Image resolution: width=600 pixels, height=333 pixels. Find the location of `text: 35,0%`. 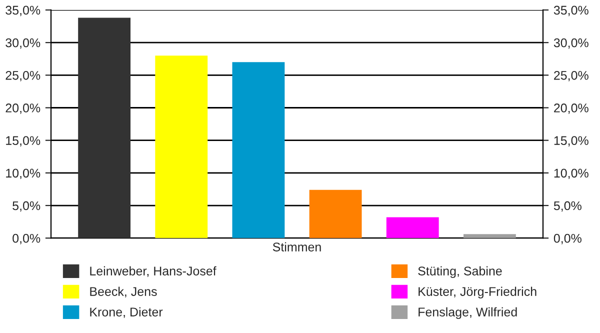

text: 35,0% is located at coordinates (571, 11).